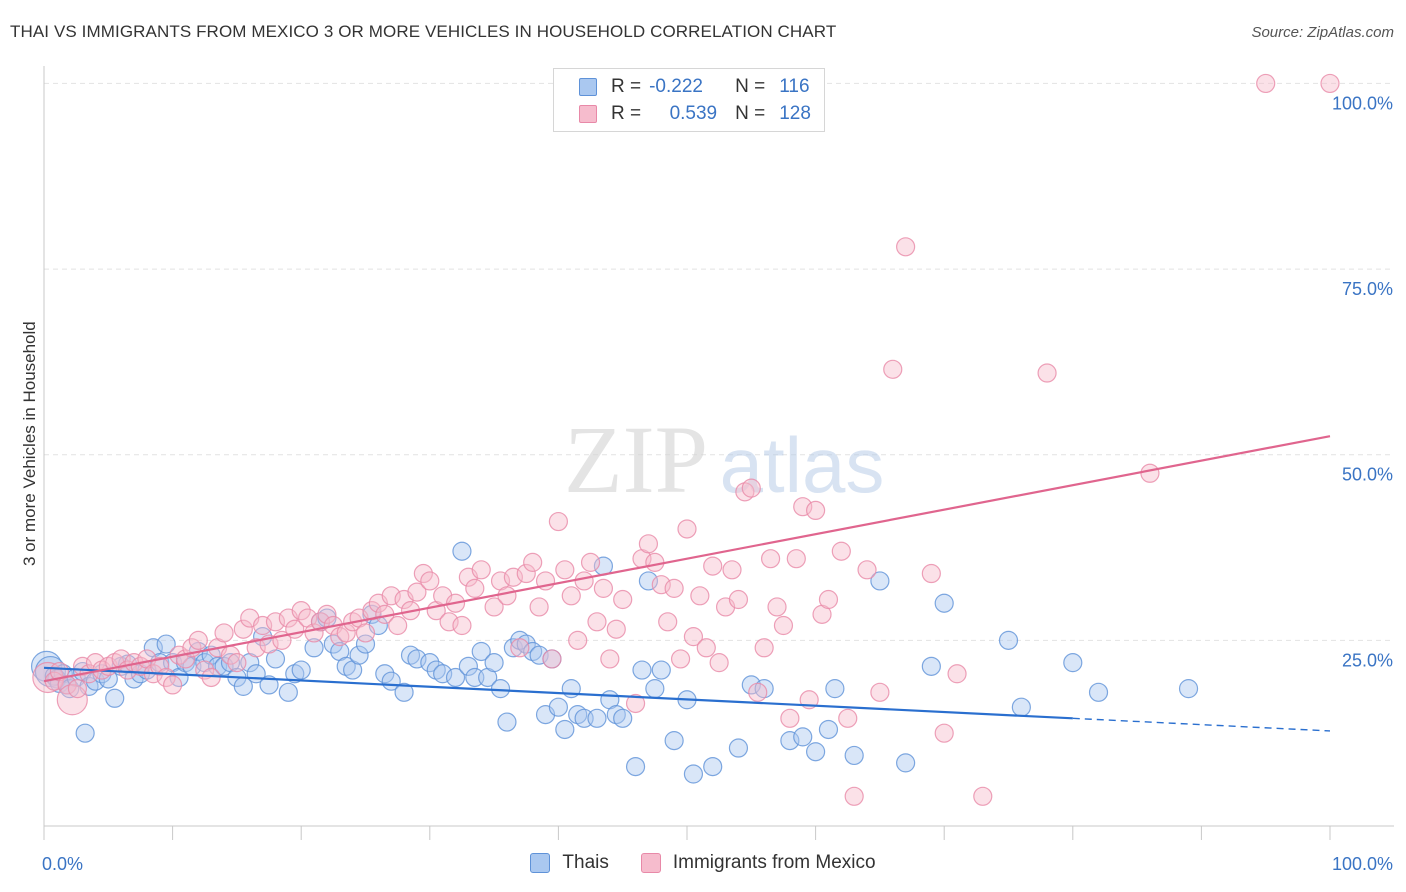 The image size is (1406, 892). I want to click on source-credit: Source: ZipAtlas.com, so click(1322, 32).